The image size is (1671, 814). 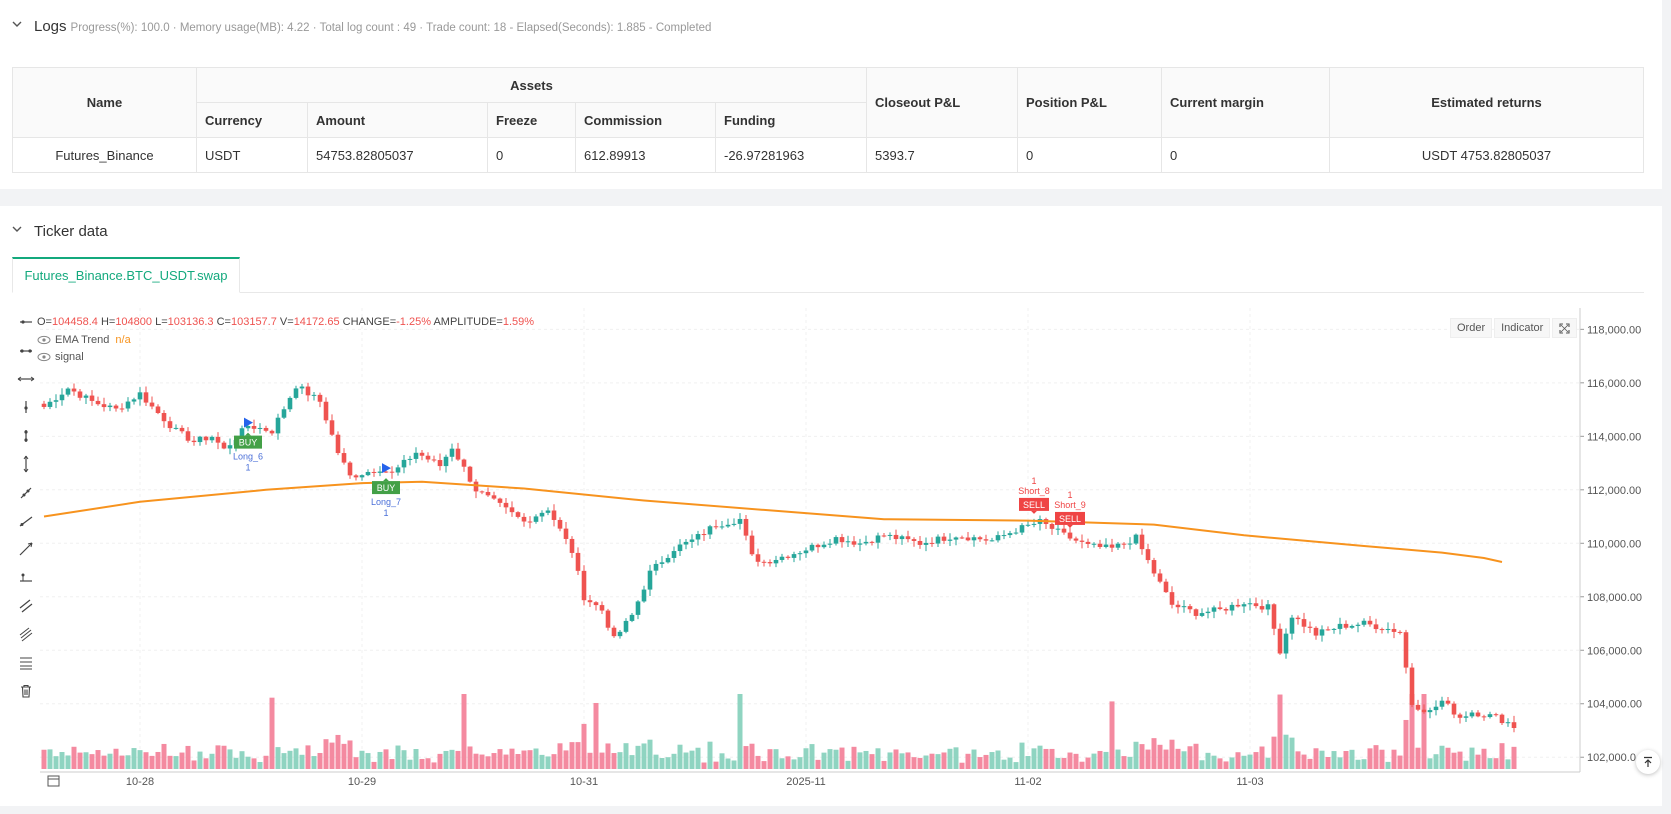 What do you see at coordinates (26, 606) in the screenshot?
I see `parallel-channel-icon` at bounding box center [26, 606].